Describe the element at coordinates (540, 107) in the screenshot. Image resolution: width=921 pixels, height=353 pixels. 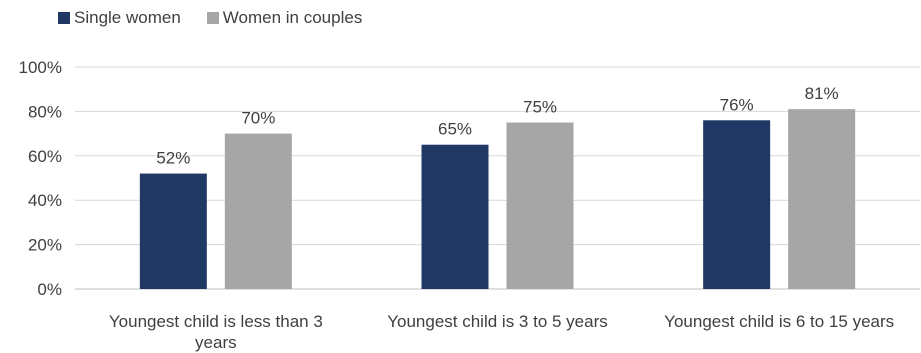
I see `data-label: 75%` at that location.